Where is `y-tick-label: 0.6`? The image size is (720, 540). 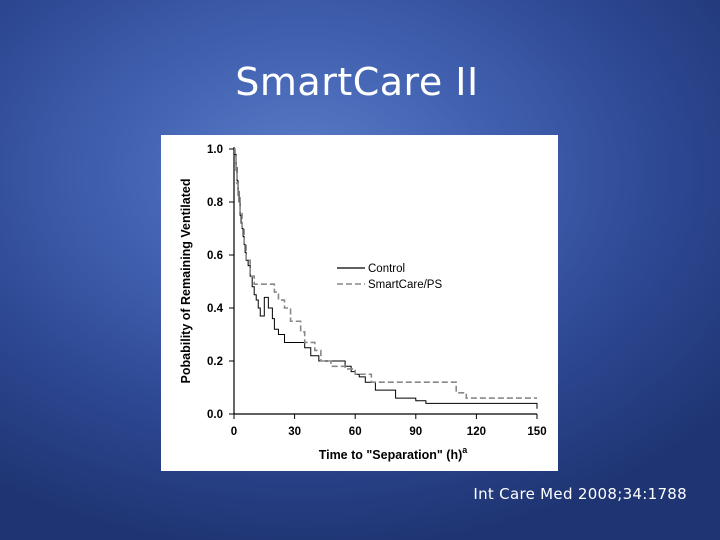
y-tick-label: 0.6 is located at coordinates (215, 256).